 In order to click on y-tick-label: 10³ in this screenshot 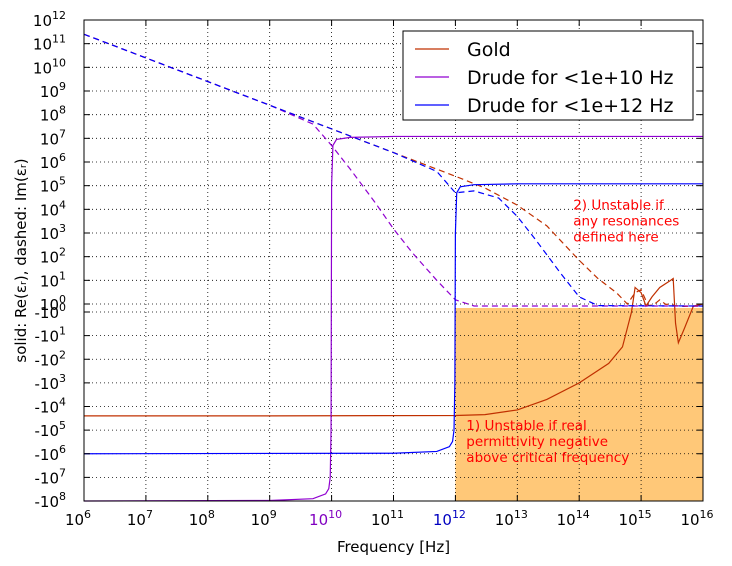, I will do `click(53, 232)`.